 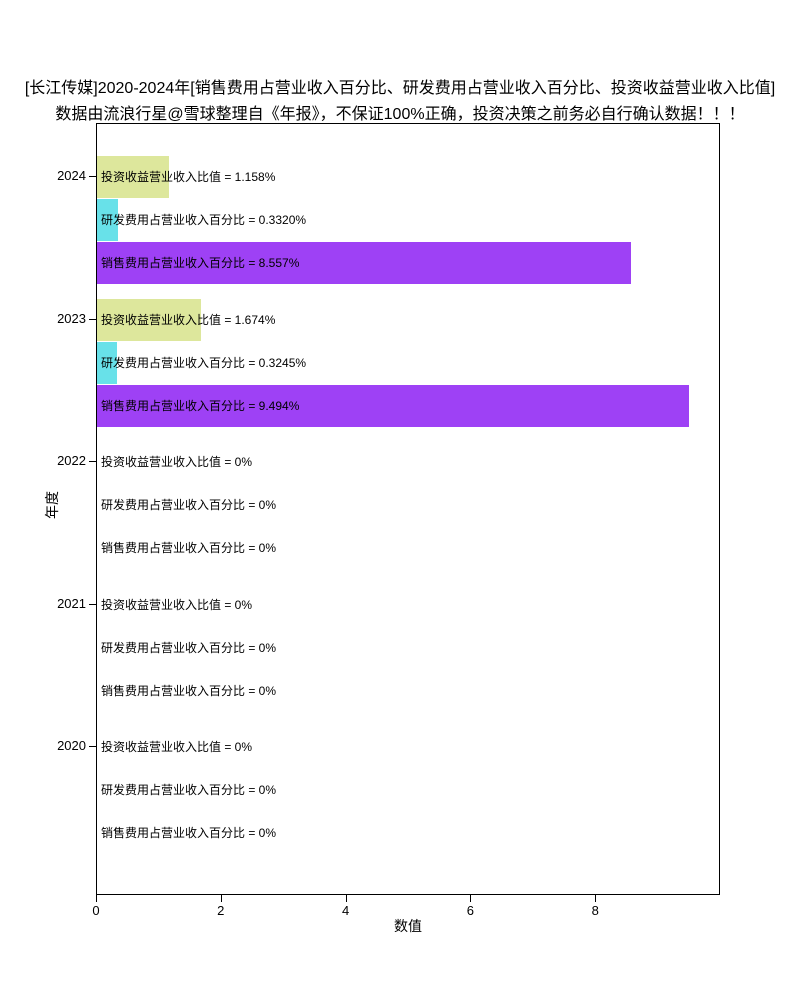 I want to click on bar-value-label: 研发费用占营业收入百分比 = 0.3245%, so click(x=204, y=362).